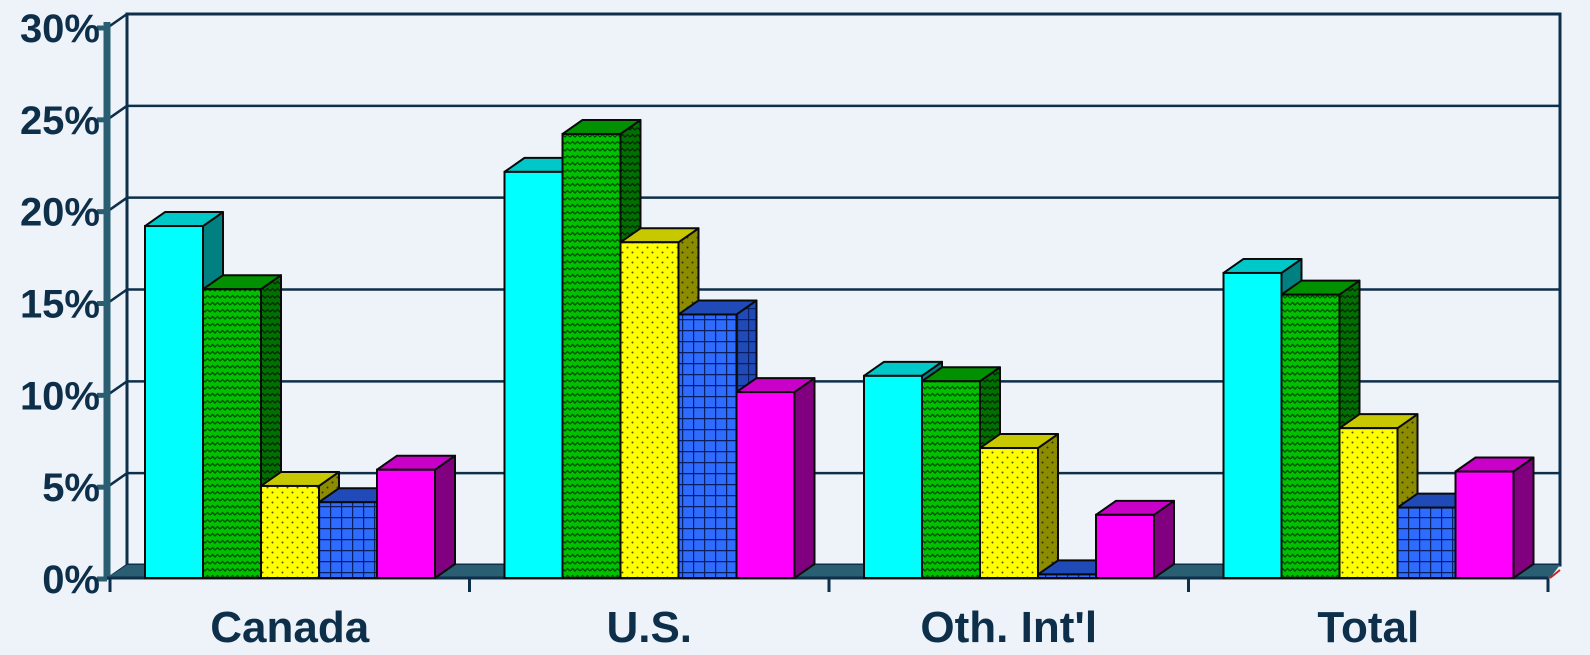 The width and height of the screenshot is (1590, 655). I want to click on floor, so click(833, 571).